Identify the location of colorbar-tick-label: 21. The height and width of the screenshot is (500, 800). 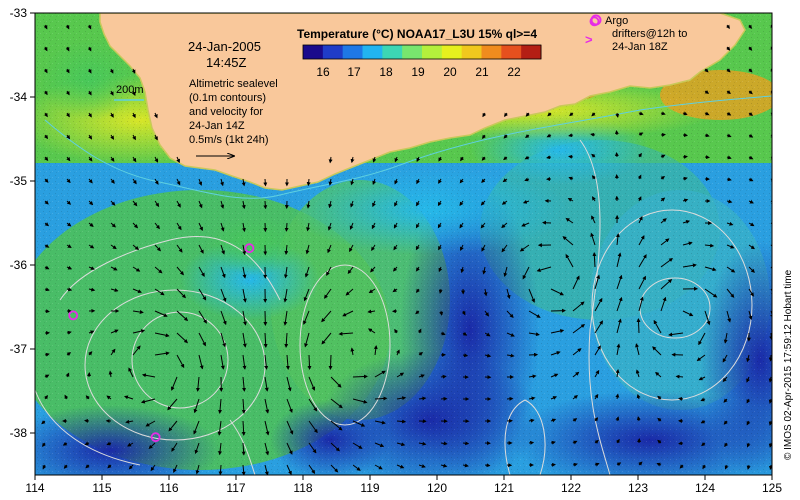
(482, 72).